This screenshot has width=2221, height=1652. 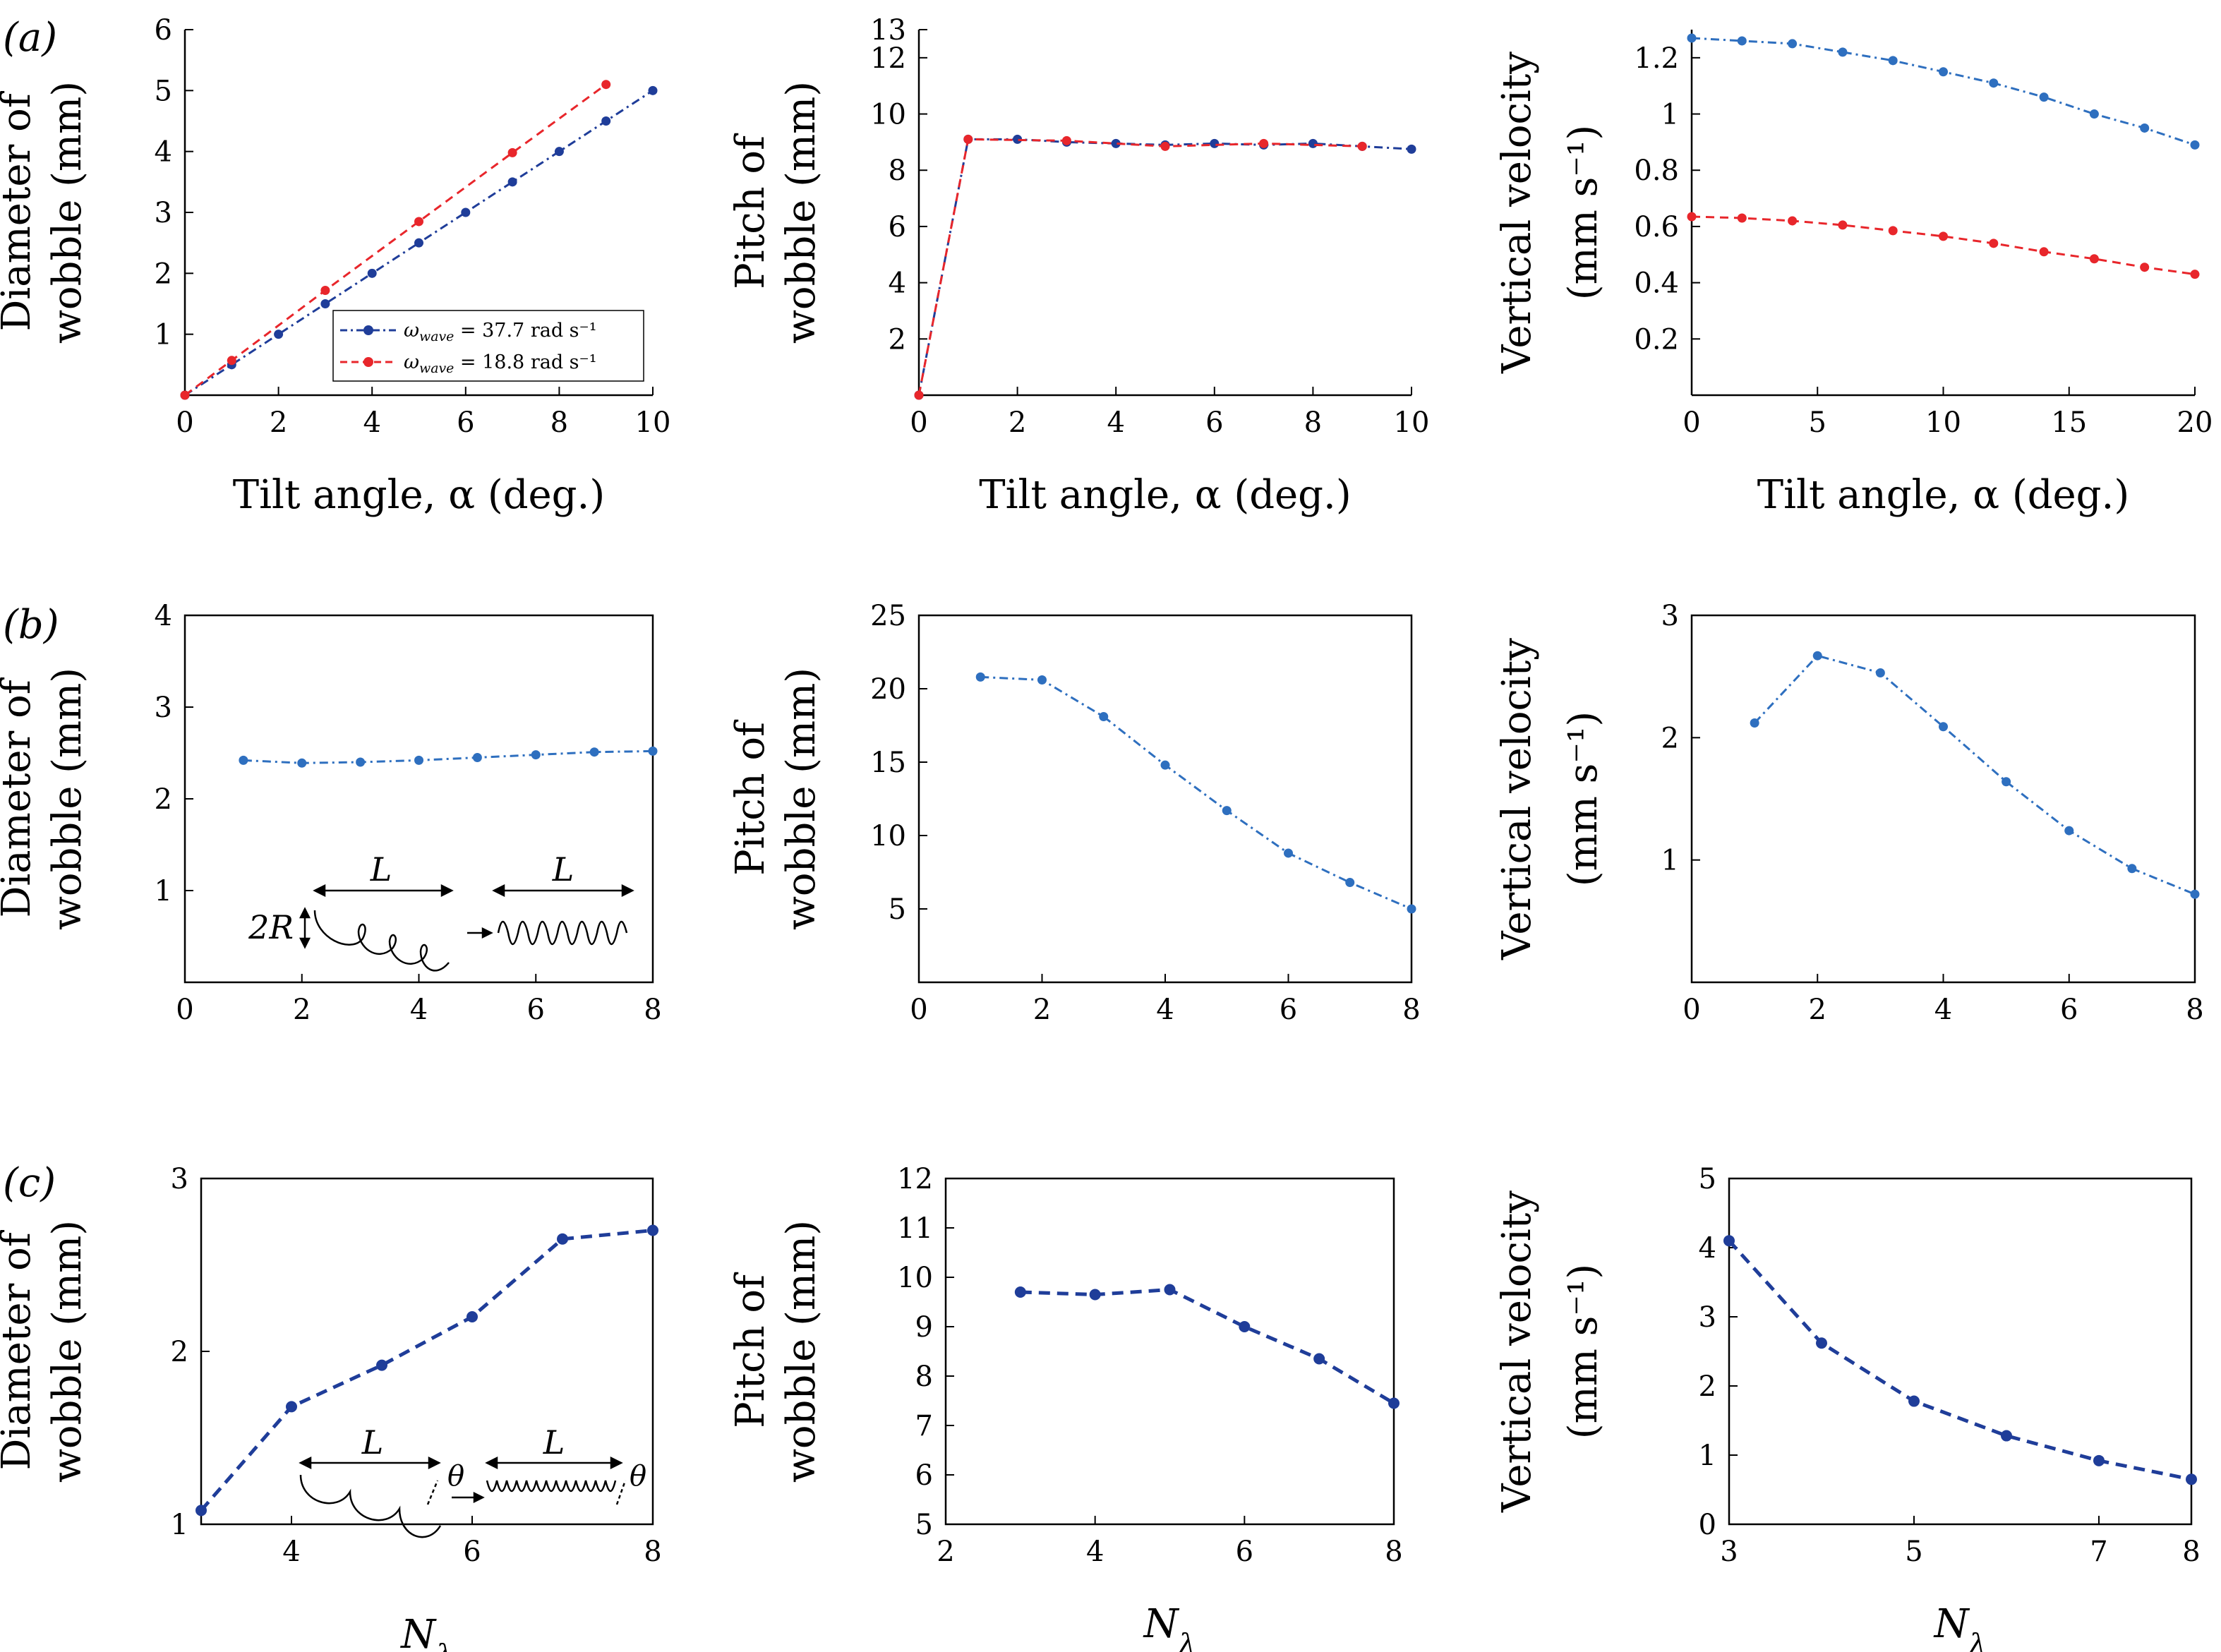 I want to click on inset-schematic, so click(x=466, y=928).